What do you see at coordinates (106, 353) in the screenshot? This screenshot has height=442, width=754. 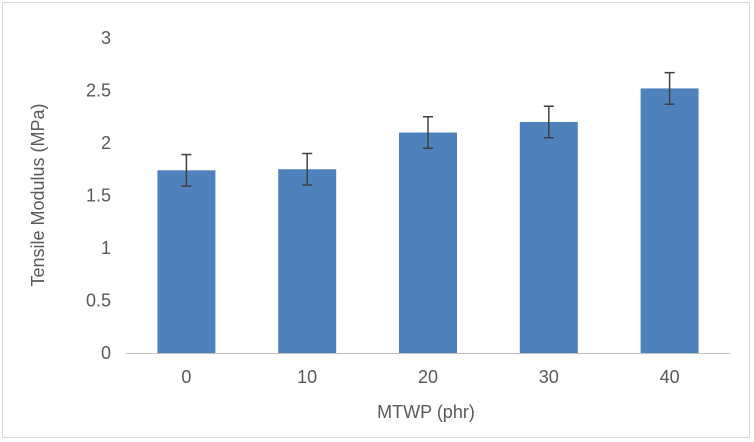 I see `y-tick-label: 0` at bounding box center [106, 353].